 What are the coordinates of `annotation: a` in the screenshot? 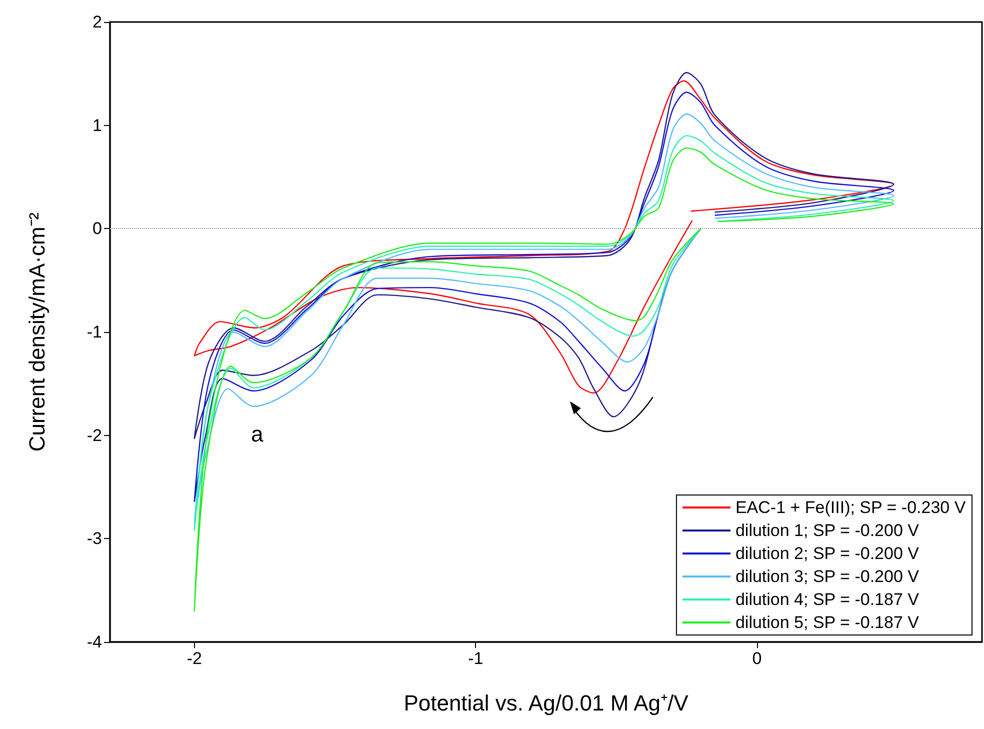 It's located at (257, 434).